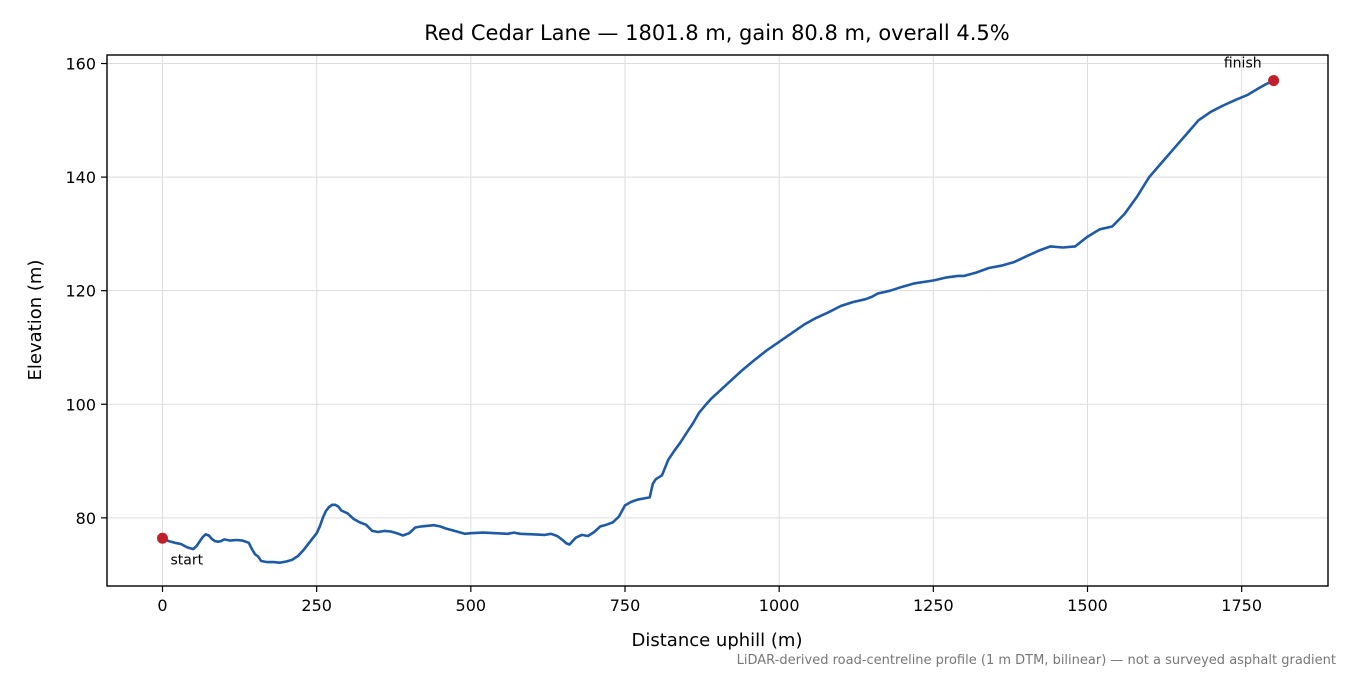 The image size is (1350, 675). Describe the element at coordinates (316, 605) in the screenshot. I see `x-tick-label: 250` at that location.